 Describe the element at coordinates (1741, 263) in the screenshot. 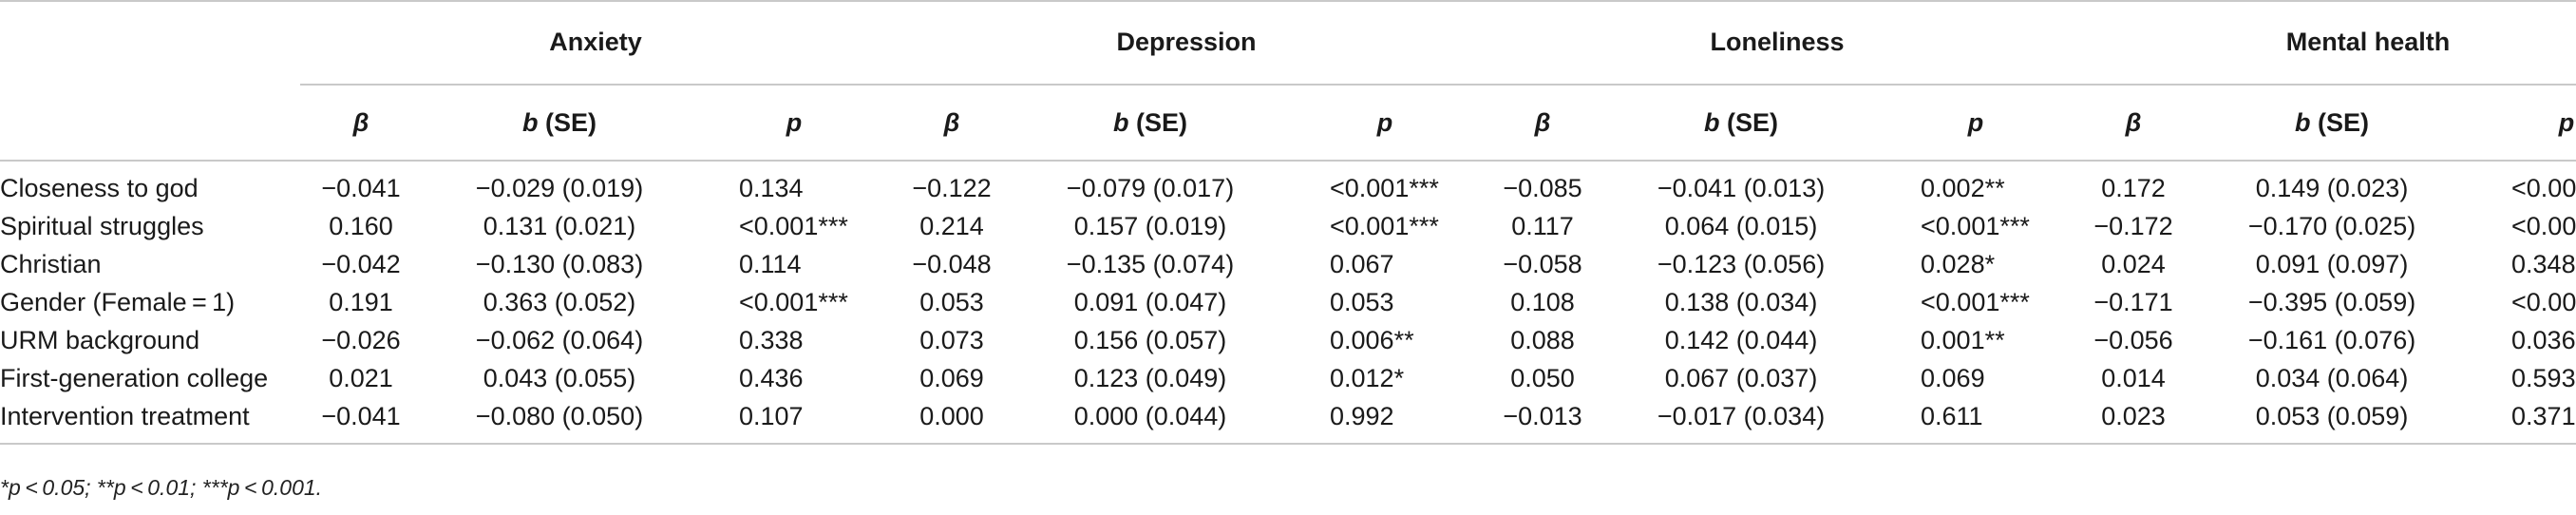

I see `b-se-value: −0.123 (0.056)` at that location.